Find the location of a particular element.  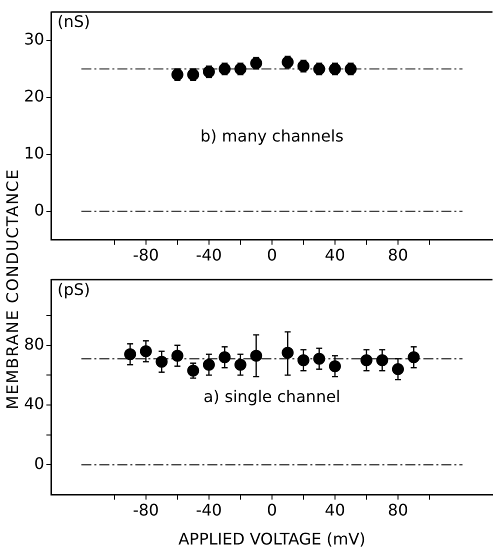

annotation: (nS) is located at coordinates (73, 22).